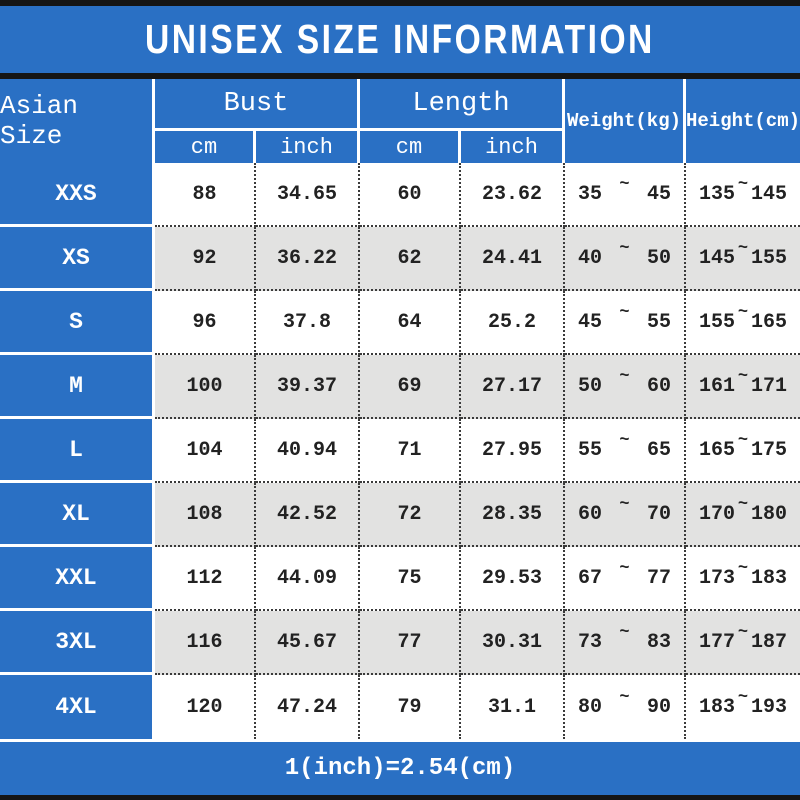 The height and width of the screenshot is (800, 800). I want to click on length-cm-value: 72, so click(410, 515).